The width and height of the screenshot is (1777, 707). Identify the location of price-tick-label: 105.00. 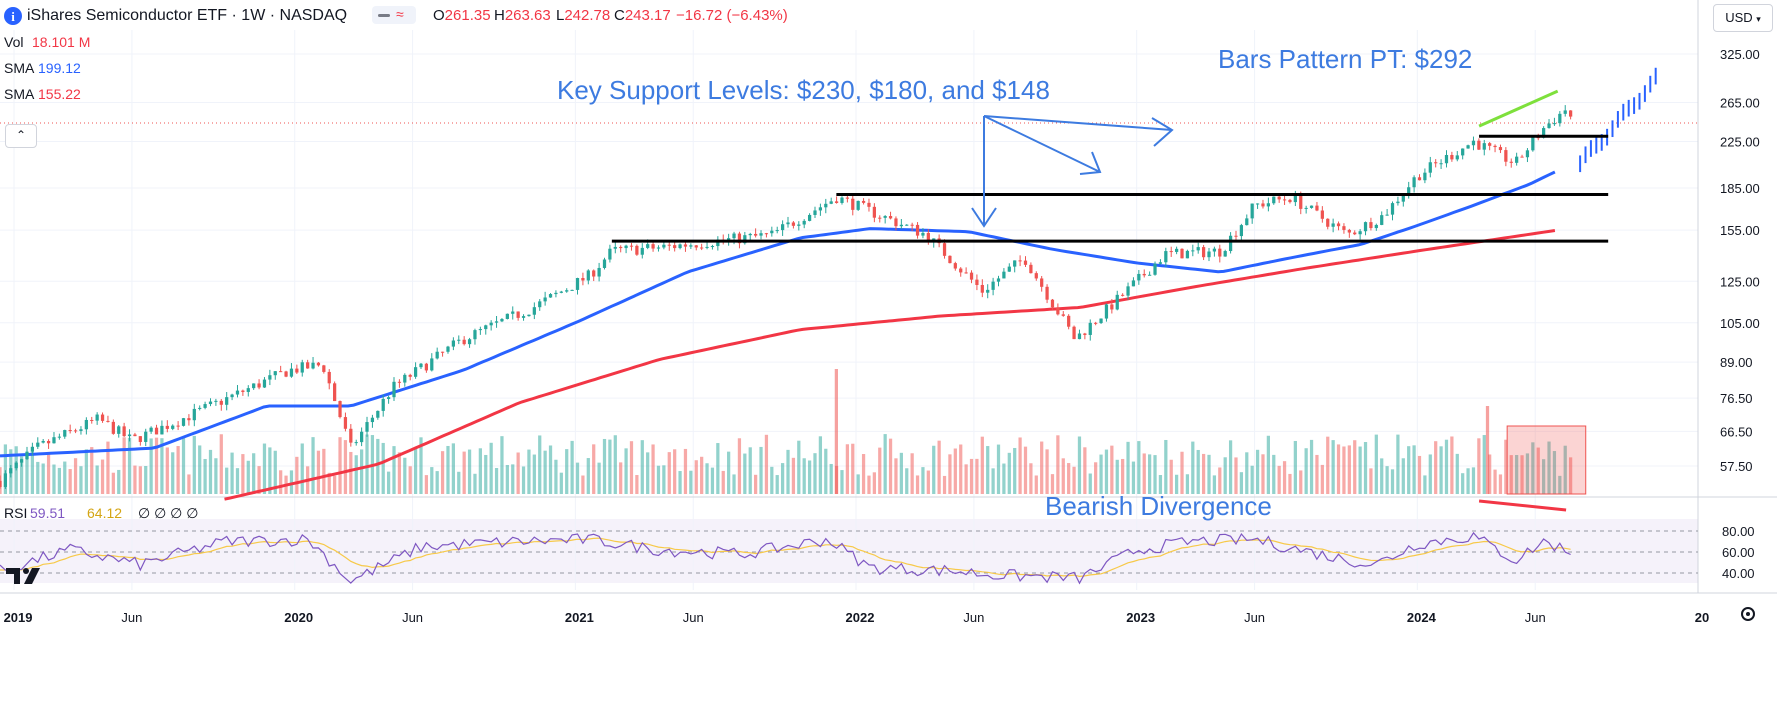
(1740, 323).